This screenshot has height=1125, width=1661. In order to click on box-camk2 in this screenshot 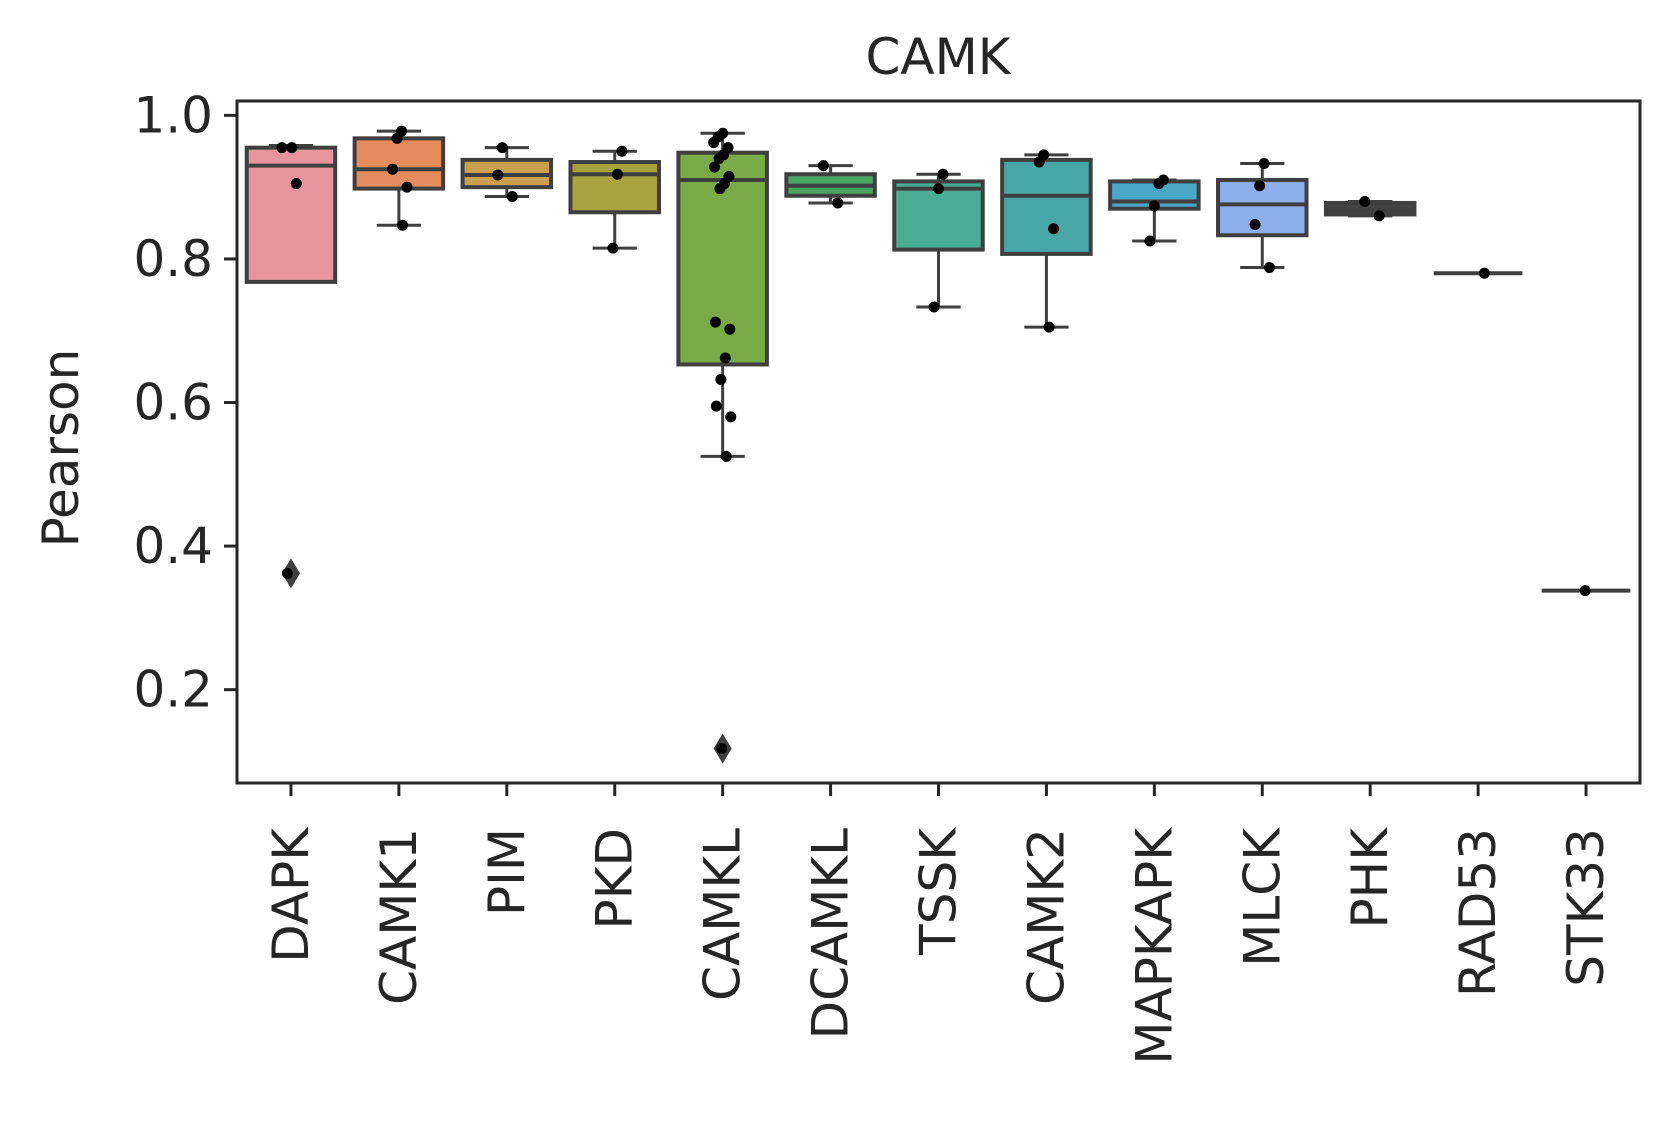, I will do `click(1046, 241)`.